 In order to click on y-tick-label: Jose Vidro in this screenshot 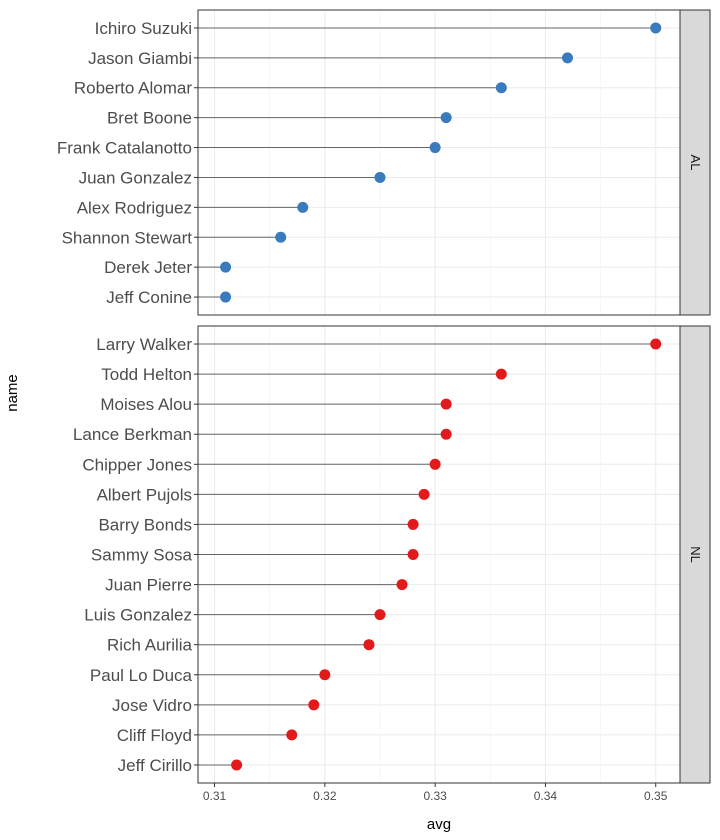, I will do `click(152, 705)`.